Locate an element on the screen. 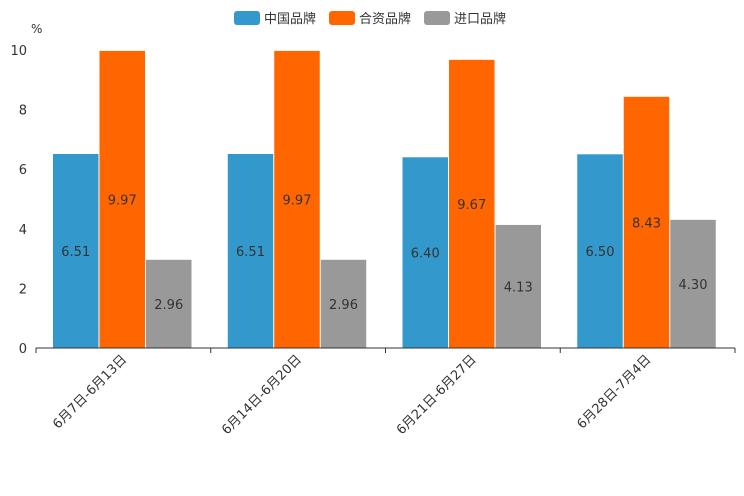  data-label-series-2-cat-3: 4.30 is located at coordinates (693, 285).